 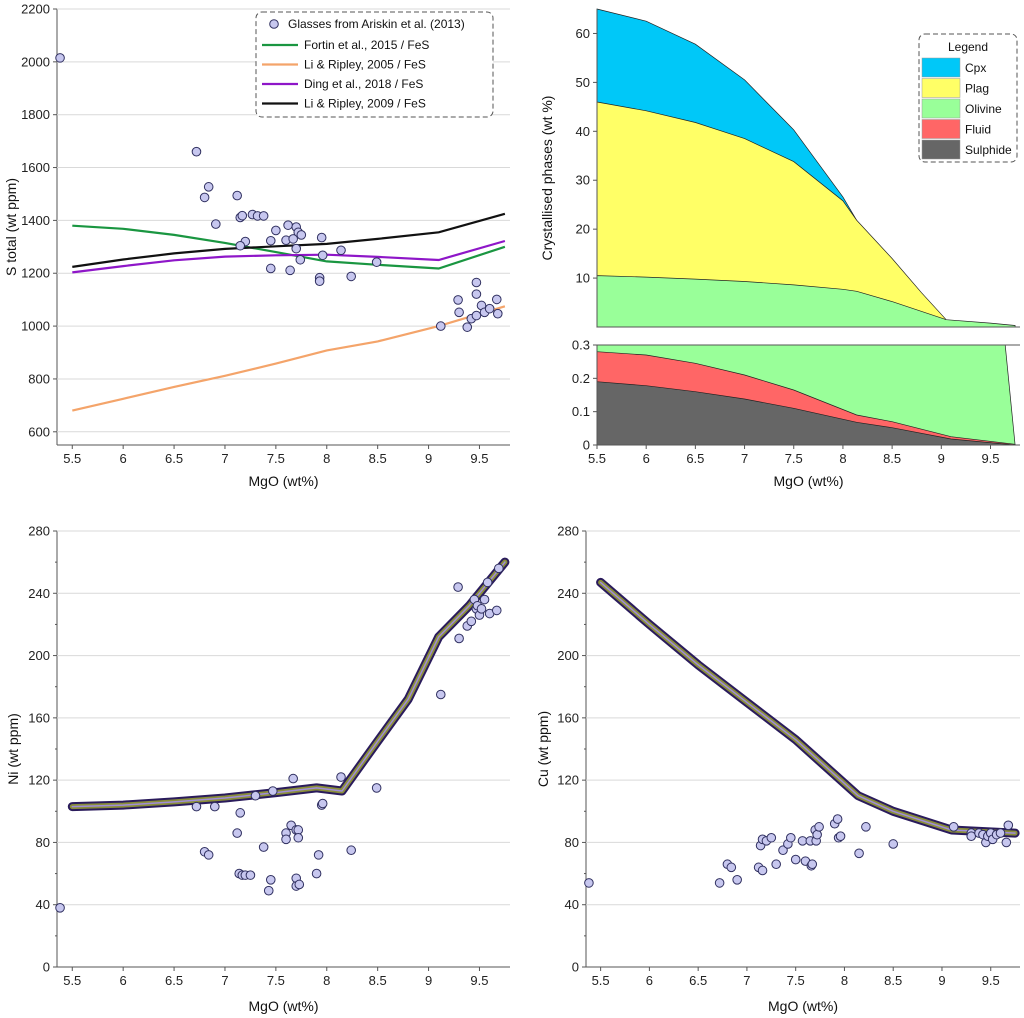 What do you see at coordinates (978, 130) in the screenshot?
I see `legend-label: Fluid` at bounding box center [978, 130].